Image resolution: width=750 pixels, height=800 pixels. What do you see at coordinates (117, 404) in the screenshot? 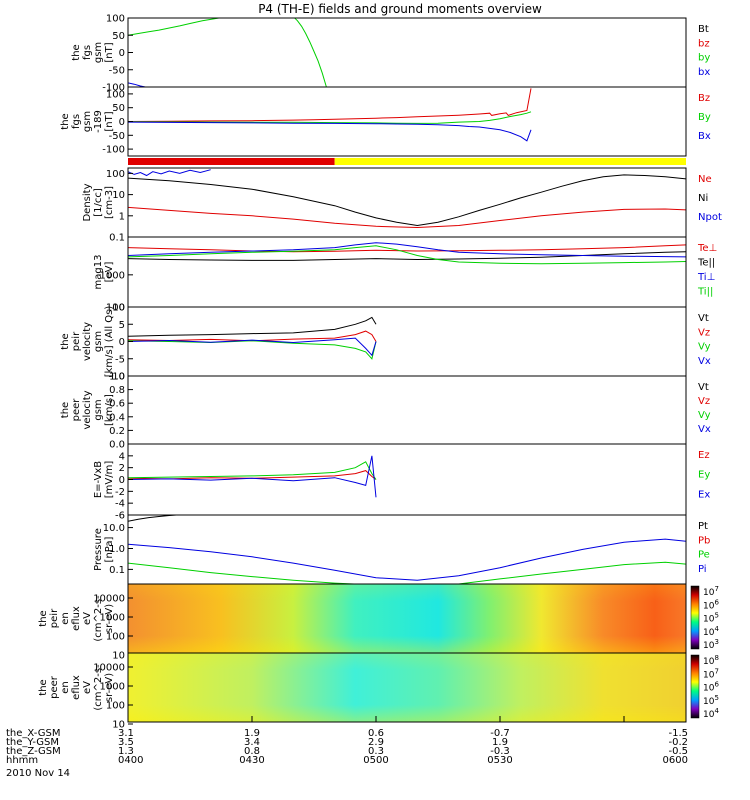
I see `ytick-label: 0.6` at bounding box center [117, 404].